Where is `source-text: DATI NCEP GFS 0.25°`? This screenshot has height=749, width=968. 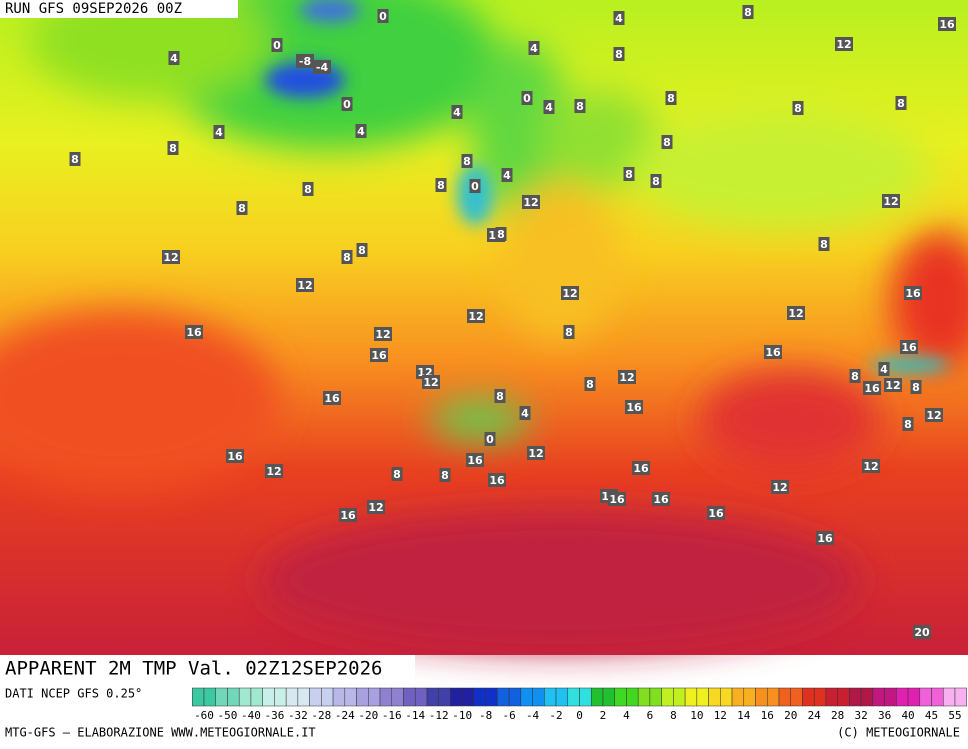
source-text: DATI NCEP GFS 0.25° is located at coordinates (73, 694).